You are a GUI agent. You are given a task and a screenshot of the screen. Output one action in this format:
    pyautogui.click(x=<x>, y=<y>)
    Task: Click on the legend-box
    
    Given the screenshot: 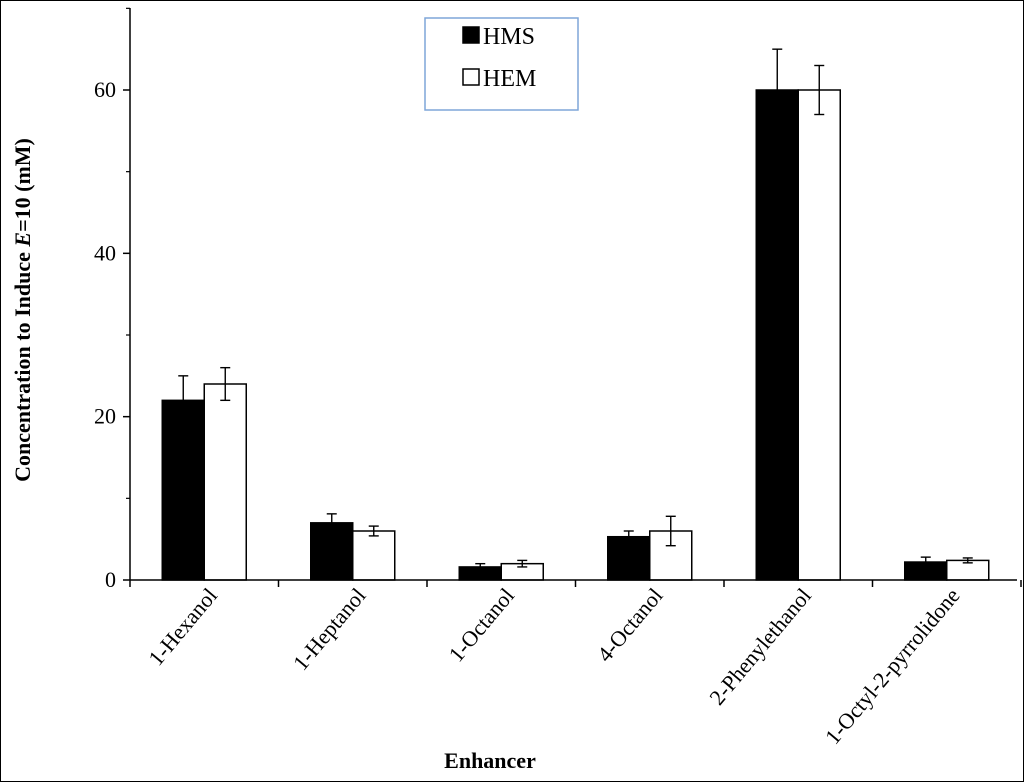 What is the action you would take?
    pyautogui.click(x=501, y=64)
    